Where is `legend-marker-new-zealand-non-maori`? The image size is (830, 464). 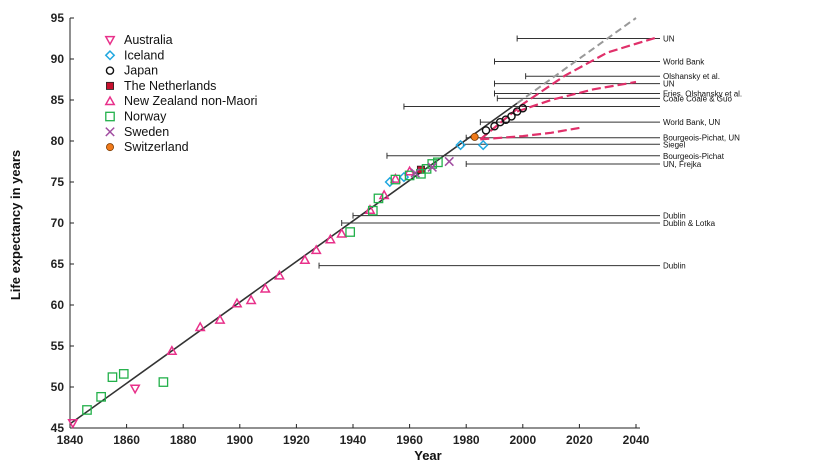
legend-marker-new-zealand-non-maori is located at coordinates (110, 100).